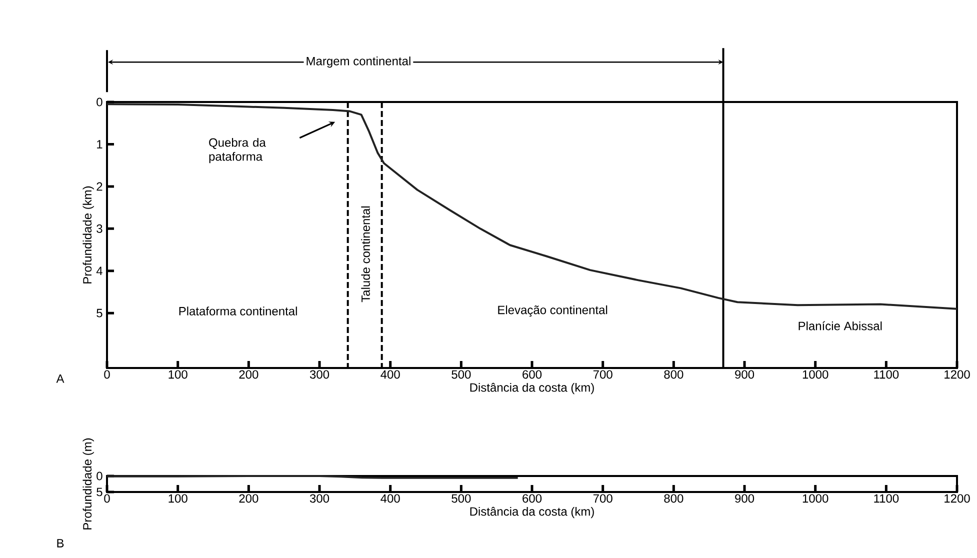 This screenshot has width=977, height=558. What do you see at coordinates (88, 484) in the screenshot?
I see `y-axis-title: Profundidade (m)` at bounding box center [88, 484].